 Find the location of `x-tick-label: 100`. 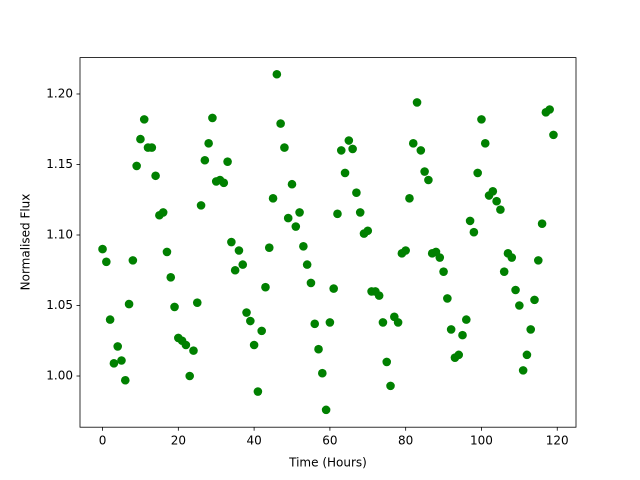

x-tick-label: 100 is located at coordinates (481, 441).